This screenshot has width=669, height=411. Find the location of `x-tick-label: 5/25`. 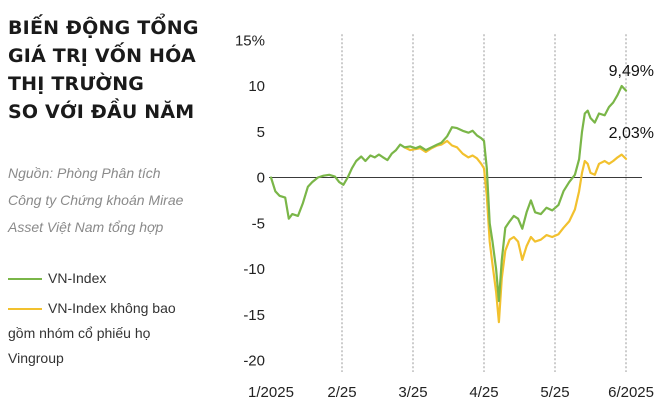

x-tick-label: 5/25 is located at coordinates (554, 392).